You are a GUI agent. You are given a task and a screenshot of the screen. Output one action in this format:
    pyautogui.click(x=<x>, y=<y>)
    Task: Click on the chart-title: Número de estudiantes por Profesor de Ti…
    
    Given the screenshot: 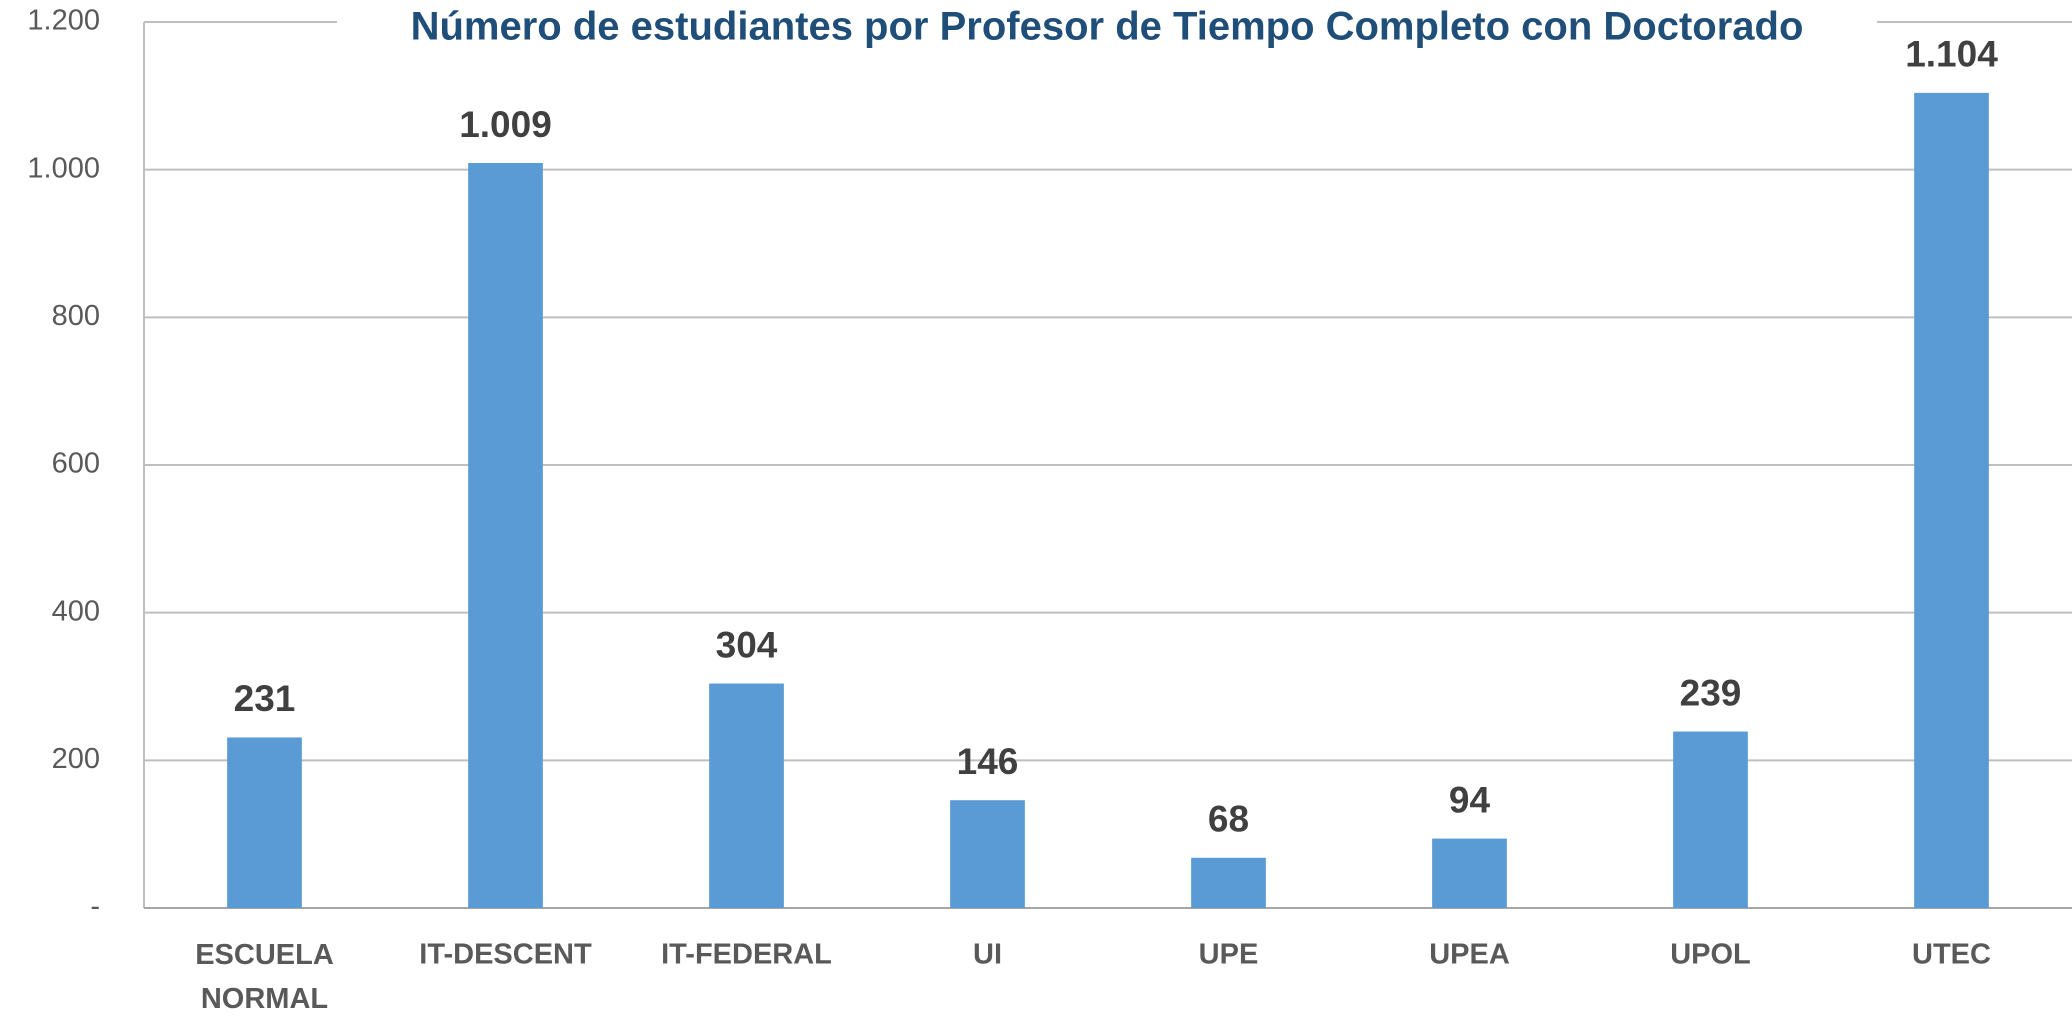 What is the action you would take?
    pyautogui.click(x=1107, y=27)
    